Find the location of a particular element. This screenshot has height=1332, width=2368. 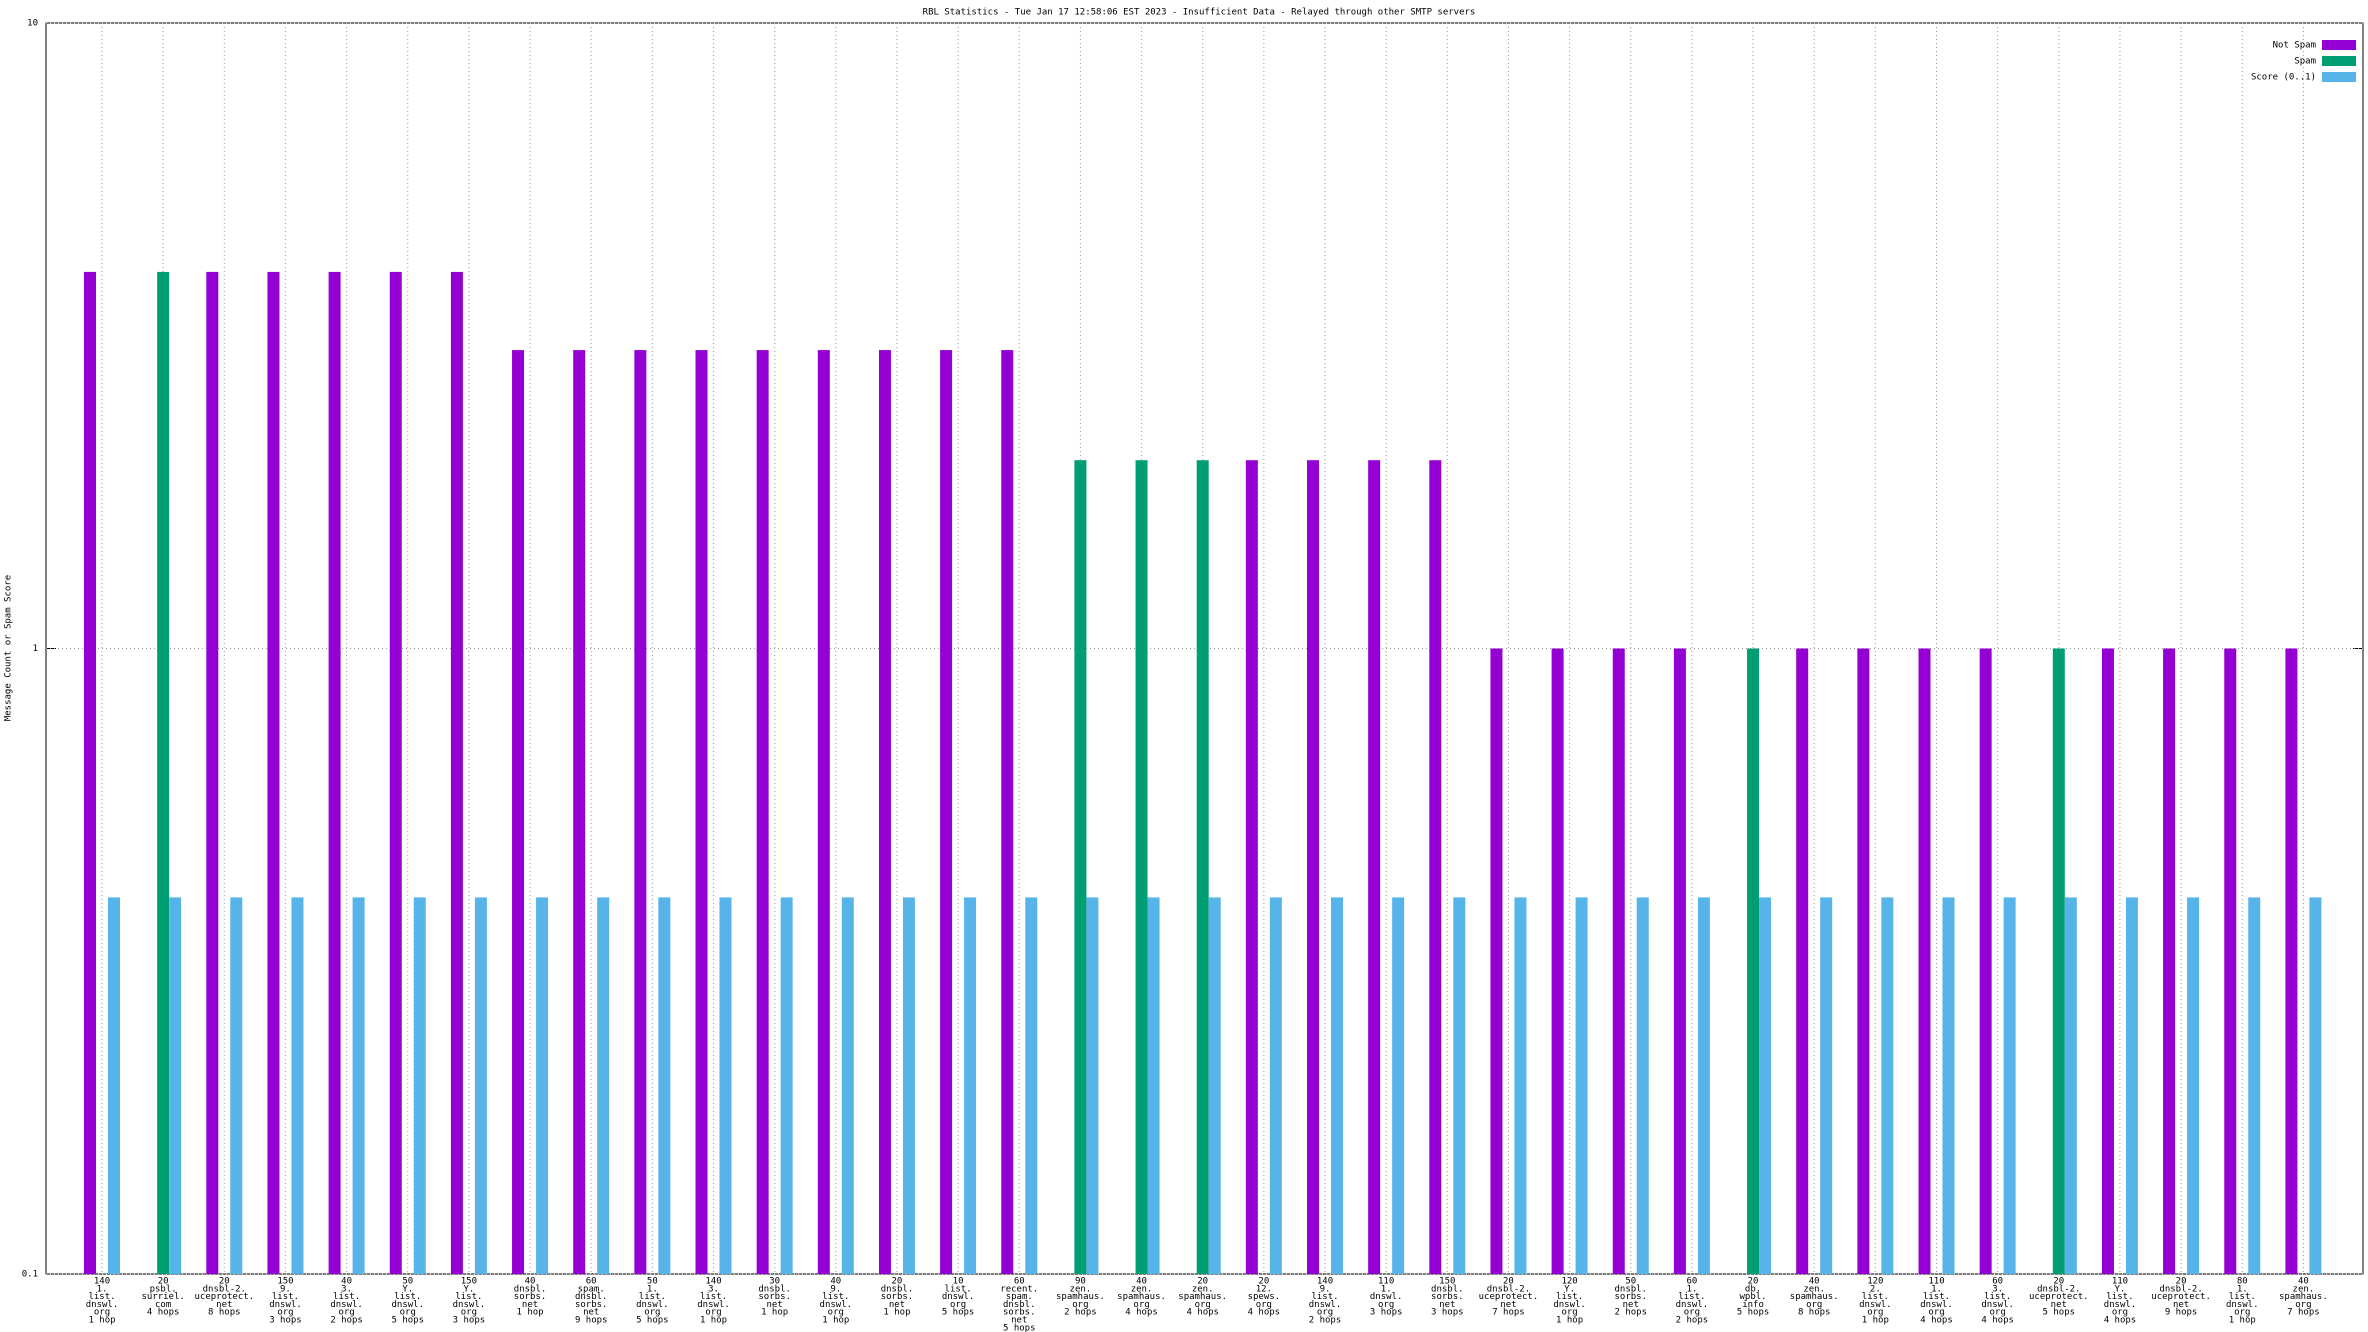

legend-label: Score (0..1) is located at coordinates (2283, 78).